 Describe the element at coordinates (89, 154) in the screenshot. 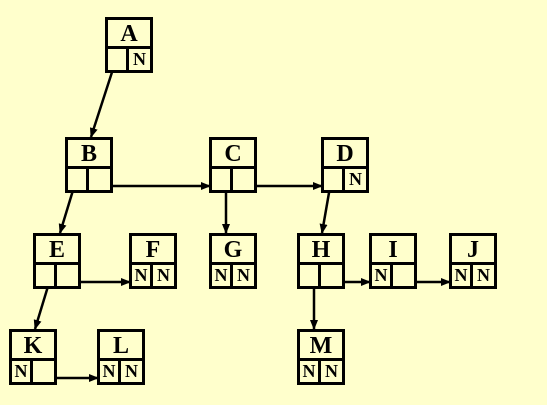

I see `node-label: B` at that location.